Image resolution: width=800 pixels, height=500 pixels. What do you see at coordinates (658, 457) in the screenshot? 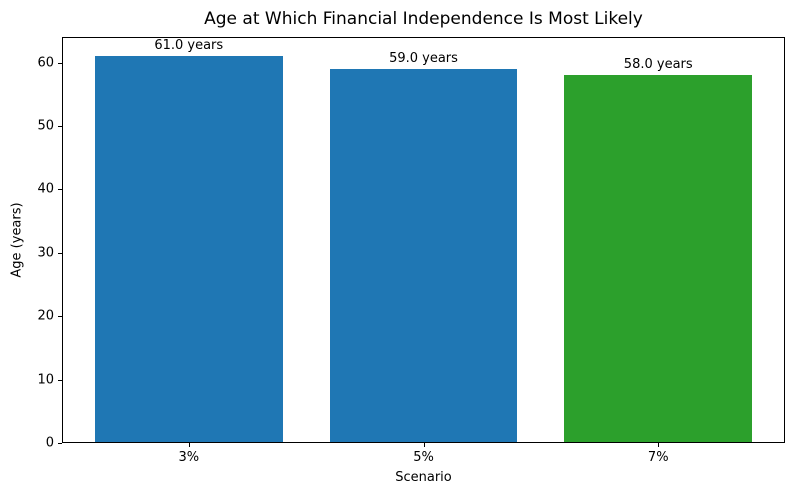
I see `x-tick-label: 7%` at bounding box center [658, 457].